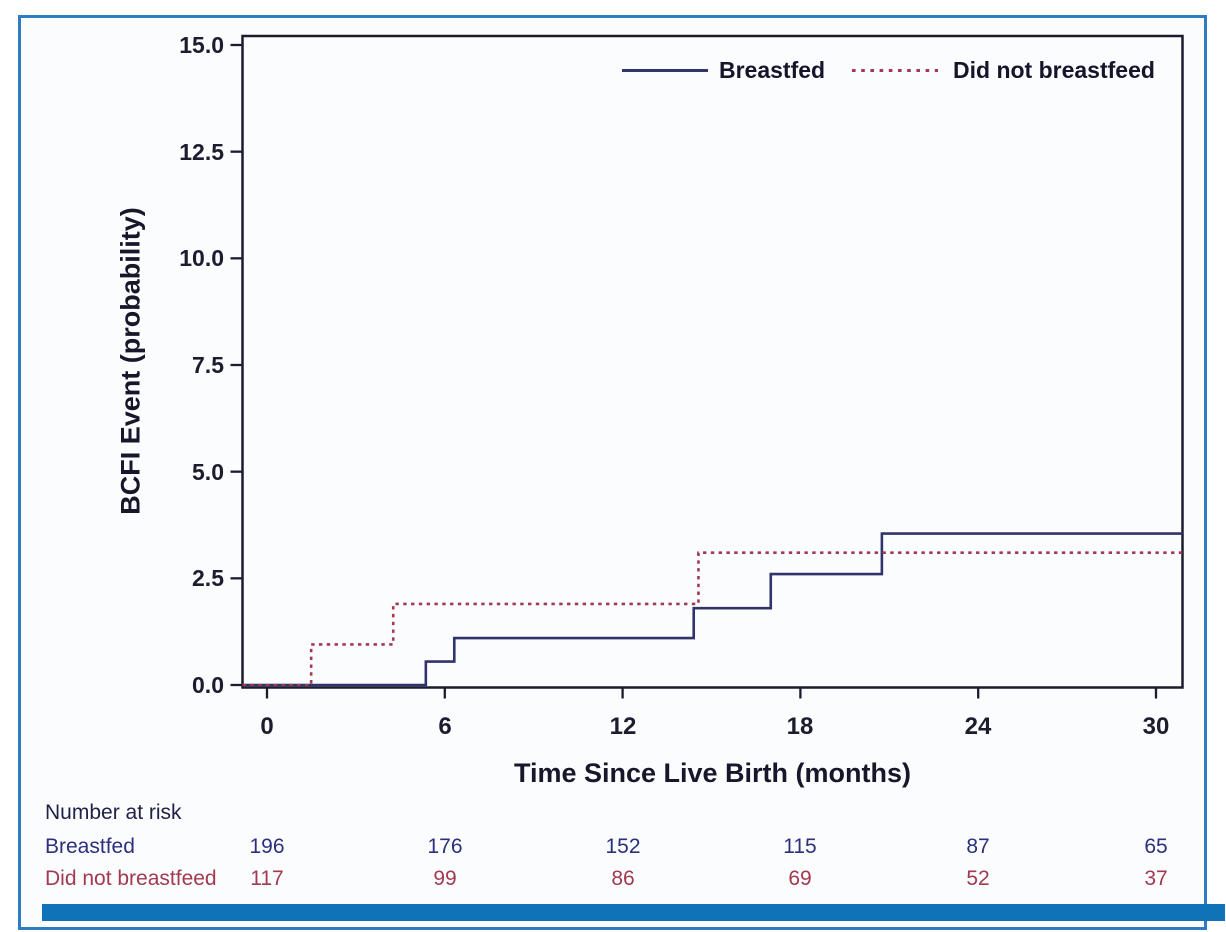 Image resolution: width=1226 pixels, height=932 pixels. What do you see at coordinates (978, 726) in the screenshot?
I see `x-tick-label: 24` at bounding box center [978, 726].